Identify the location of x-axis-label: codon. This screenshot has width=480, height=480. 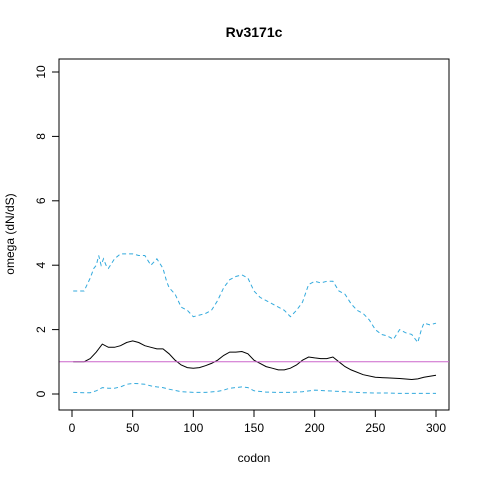
(254, 458).